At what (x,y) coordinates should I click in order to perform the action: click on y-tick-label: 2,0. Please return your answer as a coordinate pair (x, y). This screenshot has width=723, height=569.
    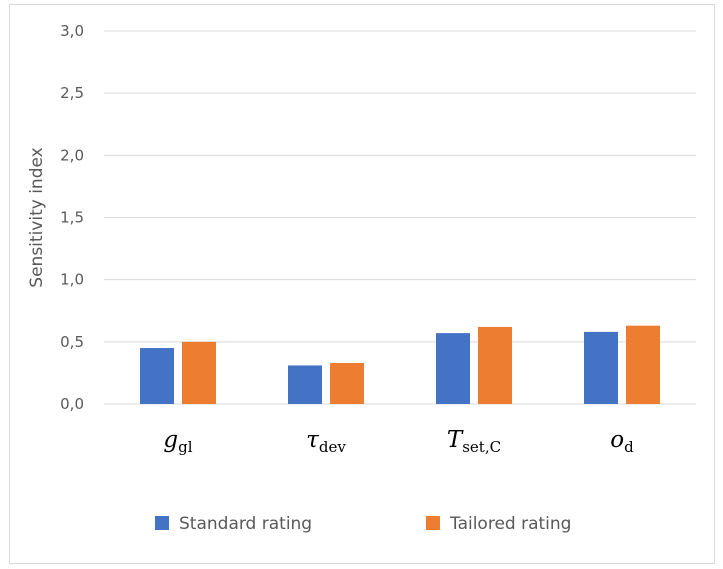
    Looking at the image, I should click on (72, 155).